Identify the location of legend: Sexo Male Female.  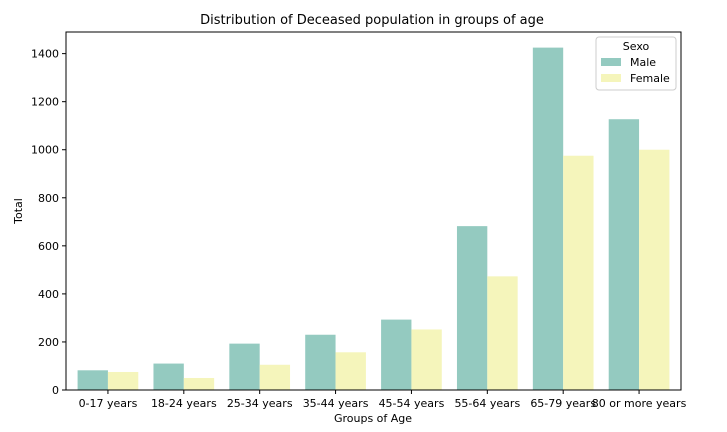
(636, 63).